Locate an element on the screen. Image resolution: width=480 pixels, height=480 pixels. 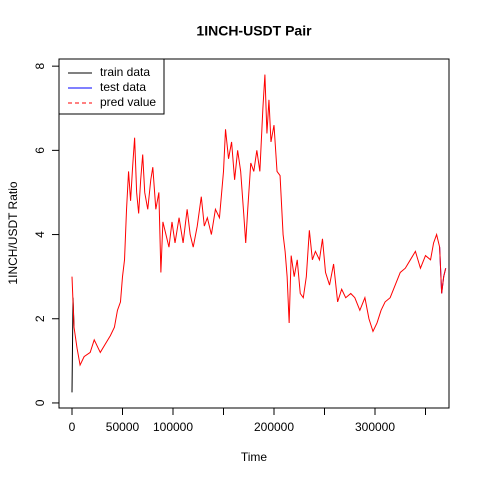
y-tick-label: 0 is located at coordinates (40, 402).